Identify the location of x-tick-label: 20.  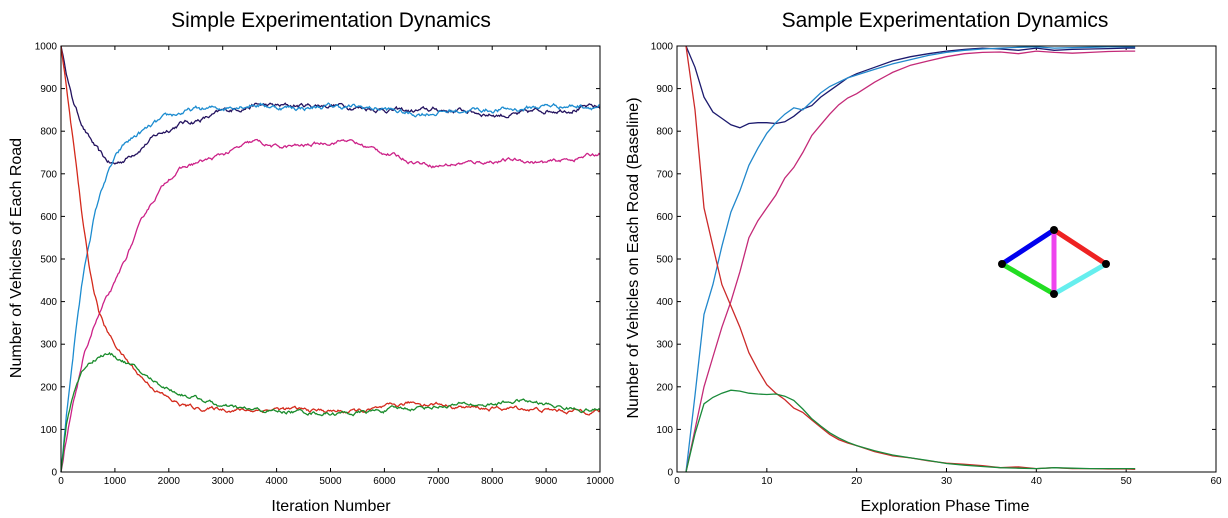
(857, 481).